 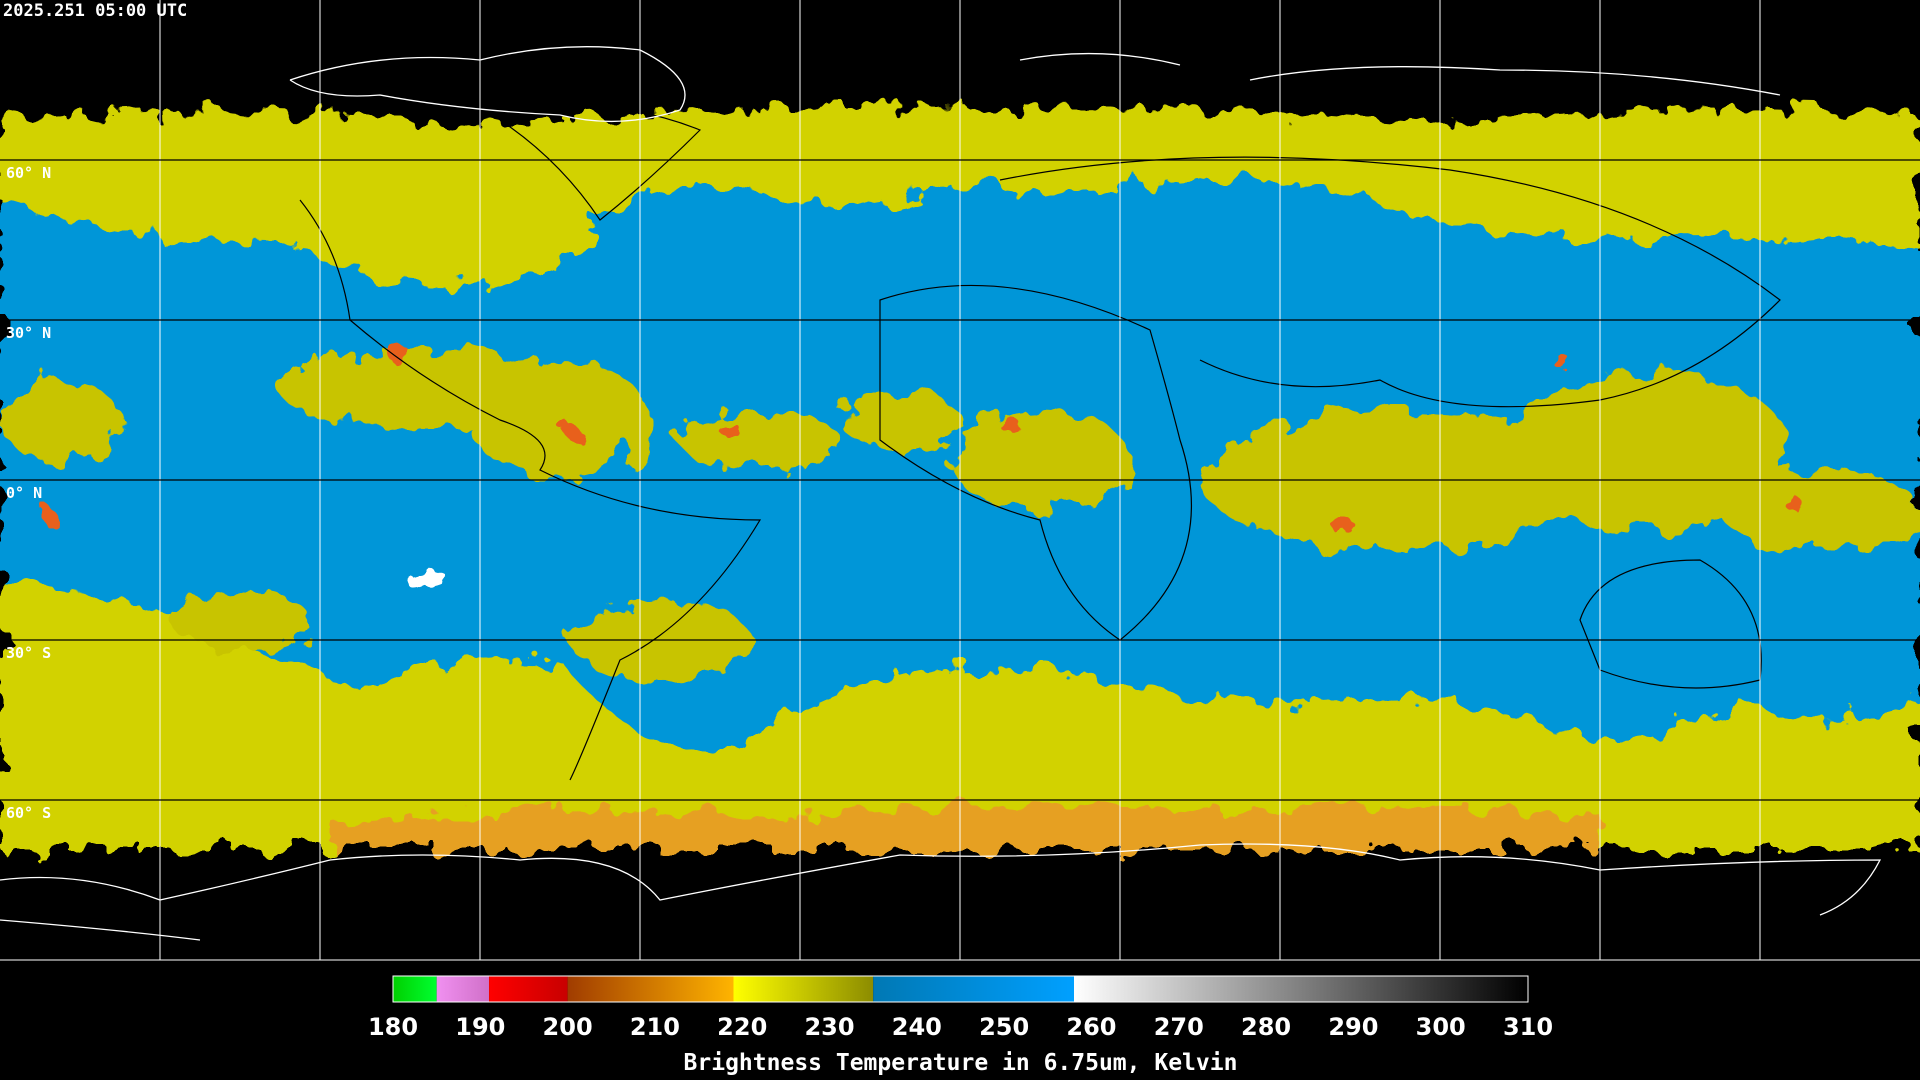 What do you see at coordinates (961, 1063) in the screenshot?
I see `colorbar-title: Brightness Temperature in 6.75um, Kelvin` at bounding box center [961, 1063].